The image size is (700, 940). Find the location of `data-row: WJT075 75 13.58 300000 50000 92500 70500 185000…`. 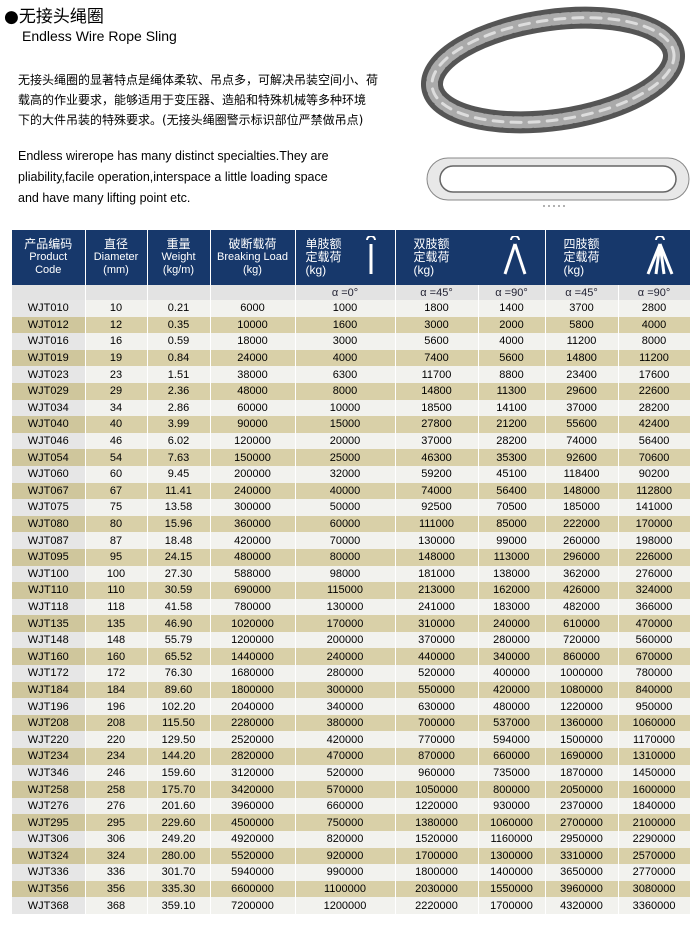

data-row: WJT075 75 13.58 300000 50000 92500 70500 185000… is located at coordinates (351, 507).